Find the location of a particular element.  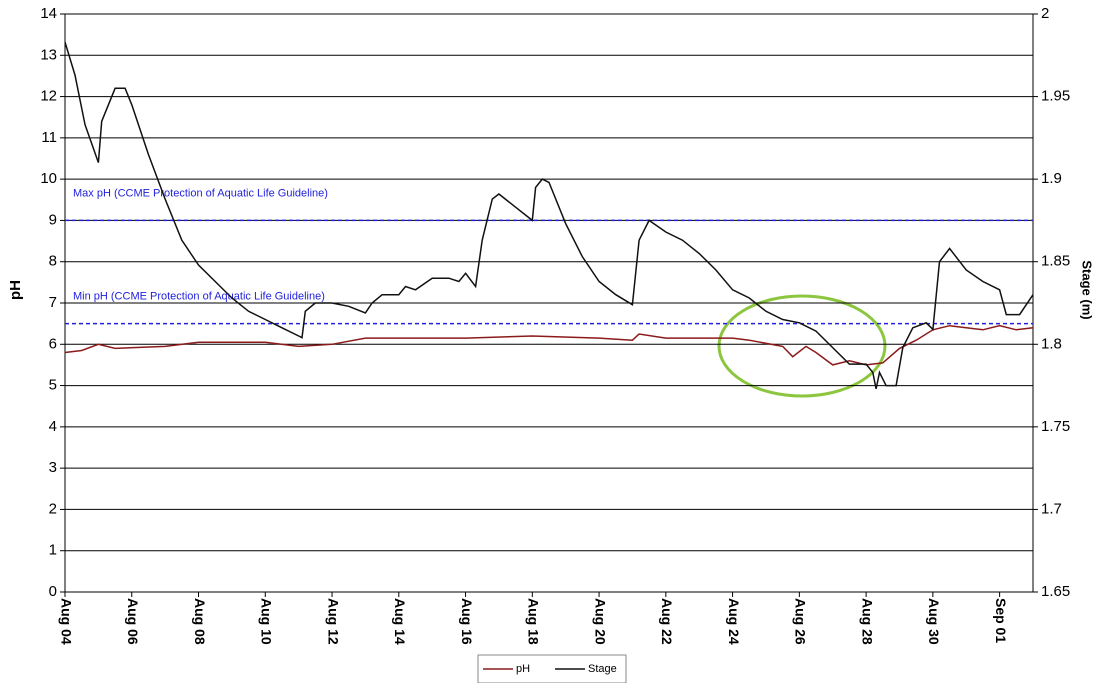

x-tick-label: Aug 12 is located at coordinates (333, 621).